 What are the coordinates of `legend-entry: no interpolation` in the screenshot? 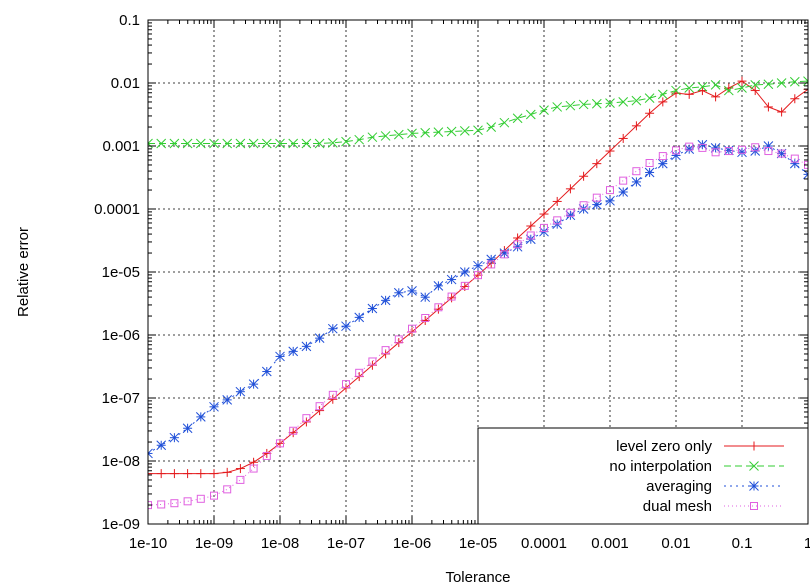 It's located at (696, 466).